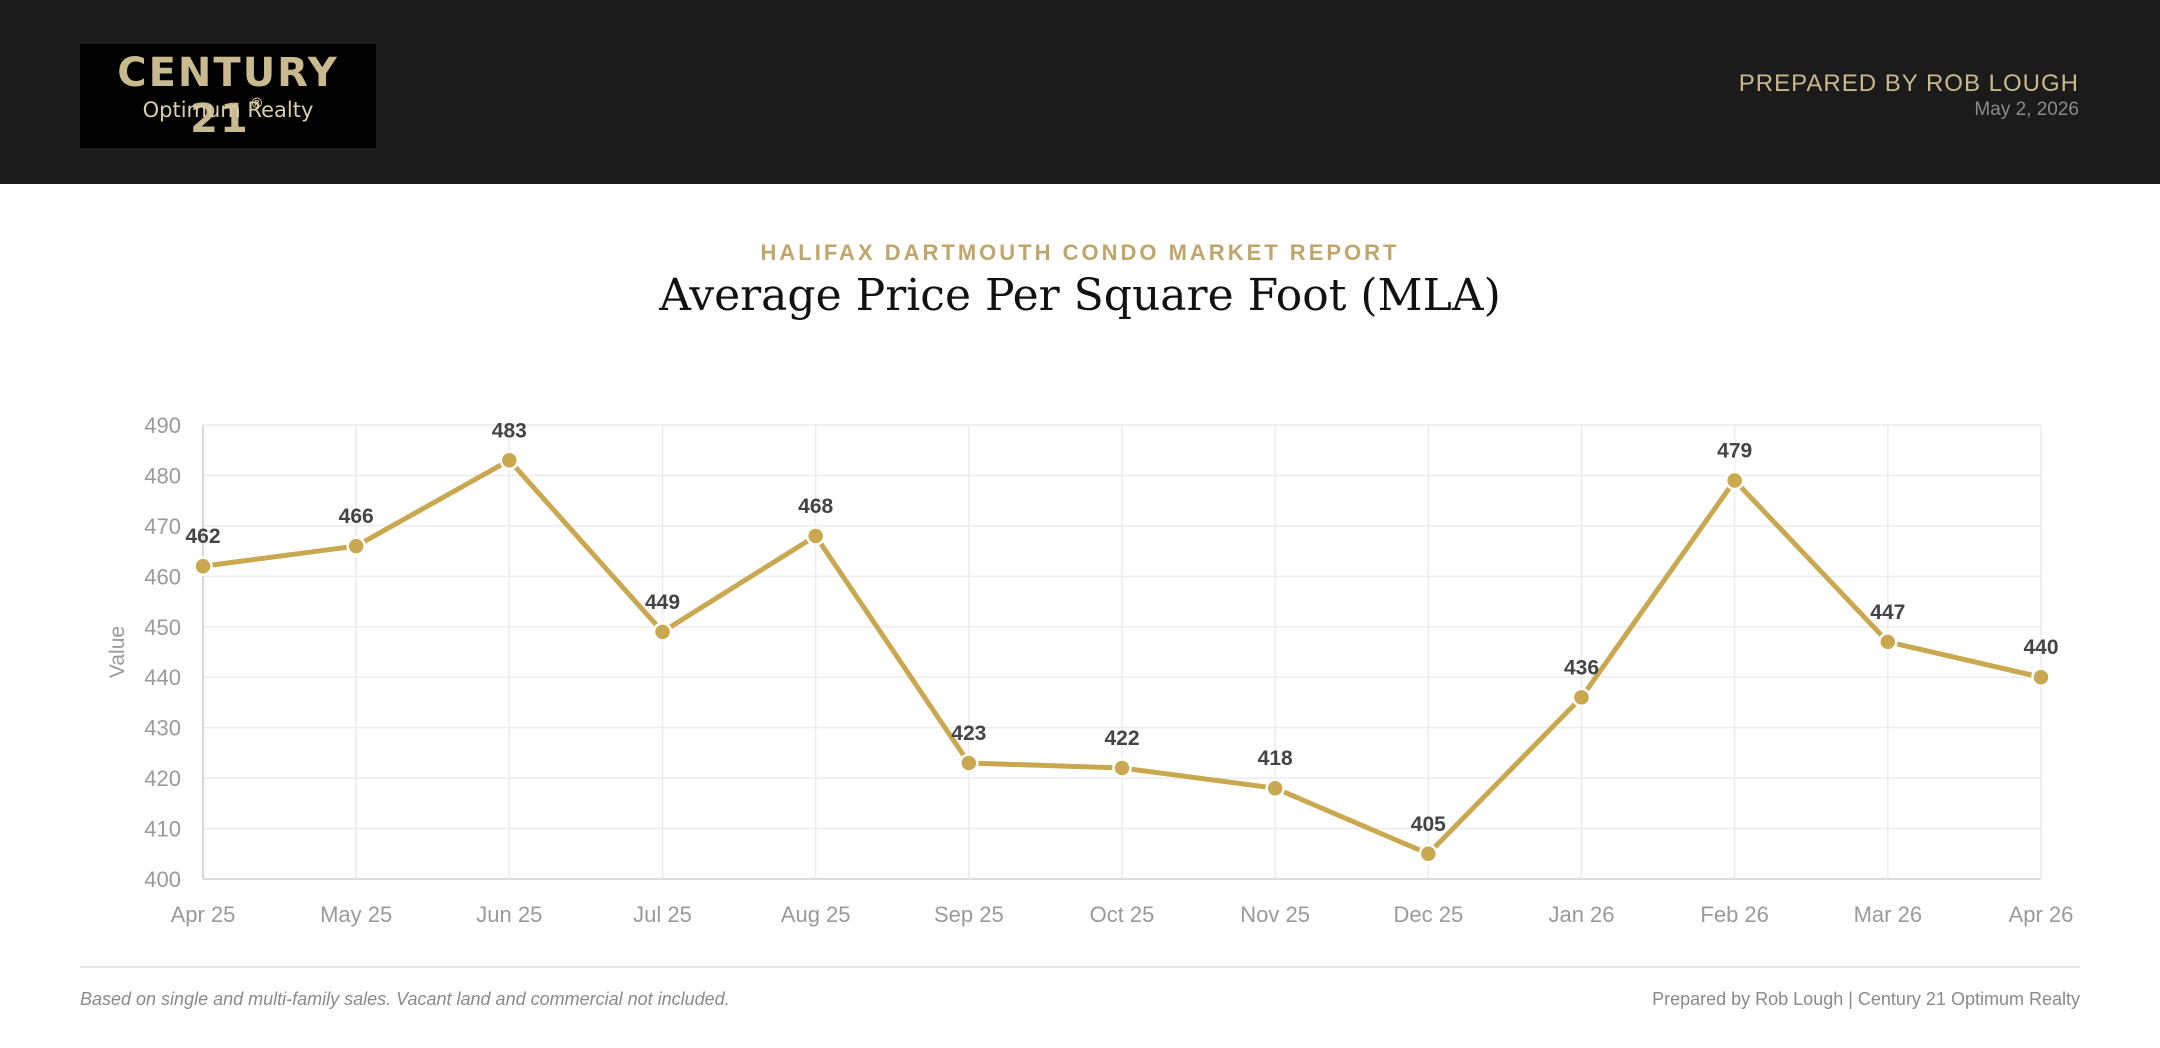 The width and height of the screenshot is (2160, 1048). Describe the element at coordinates (2041, 914) in the screenshot. I see `x-tick-label: Apr 26` at that location.